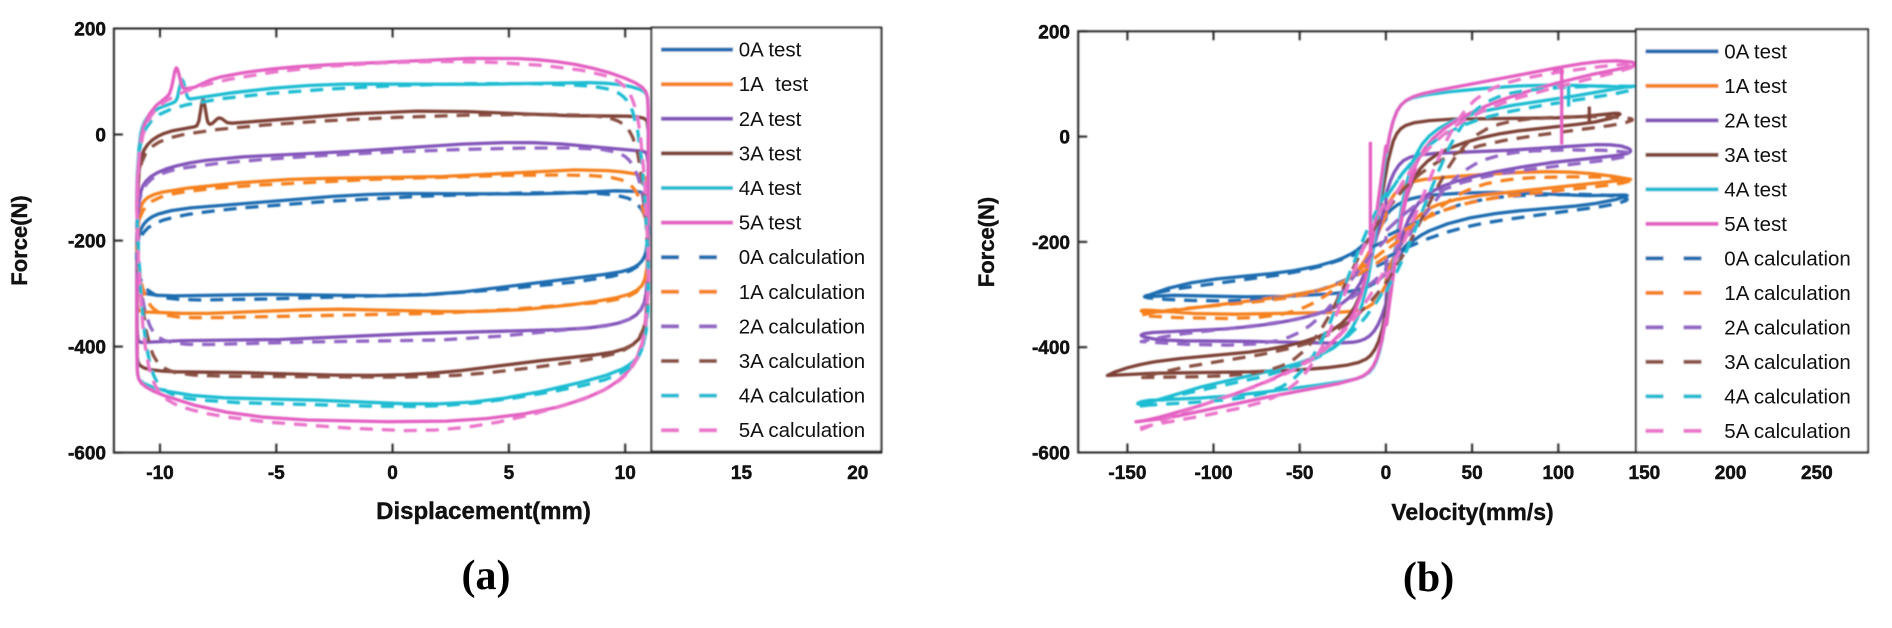  I want to click on svg-text: 20, so click(857, 473).